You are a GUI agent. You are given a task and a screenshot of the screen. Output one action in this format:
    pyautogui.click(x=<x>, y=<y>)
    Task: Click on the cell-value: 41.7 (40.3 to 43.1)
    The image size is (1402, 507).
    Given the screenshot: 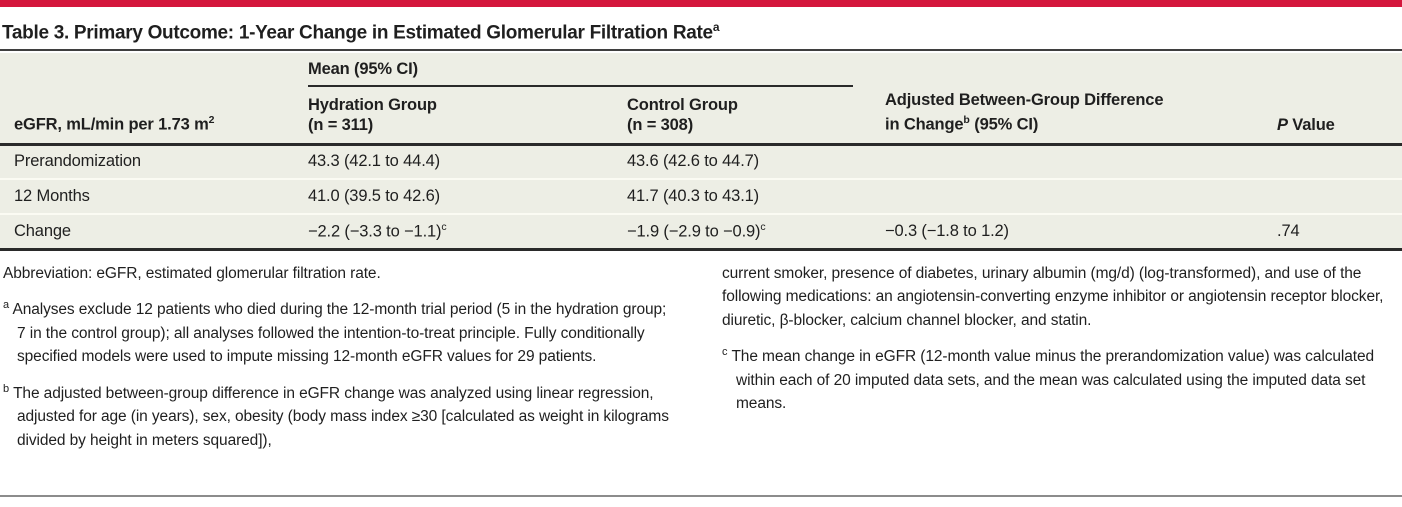 What is the action you would take?
    pyautogui.click(x=693, y=196)
    